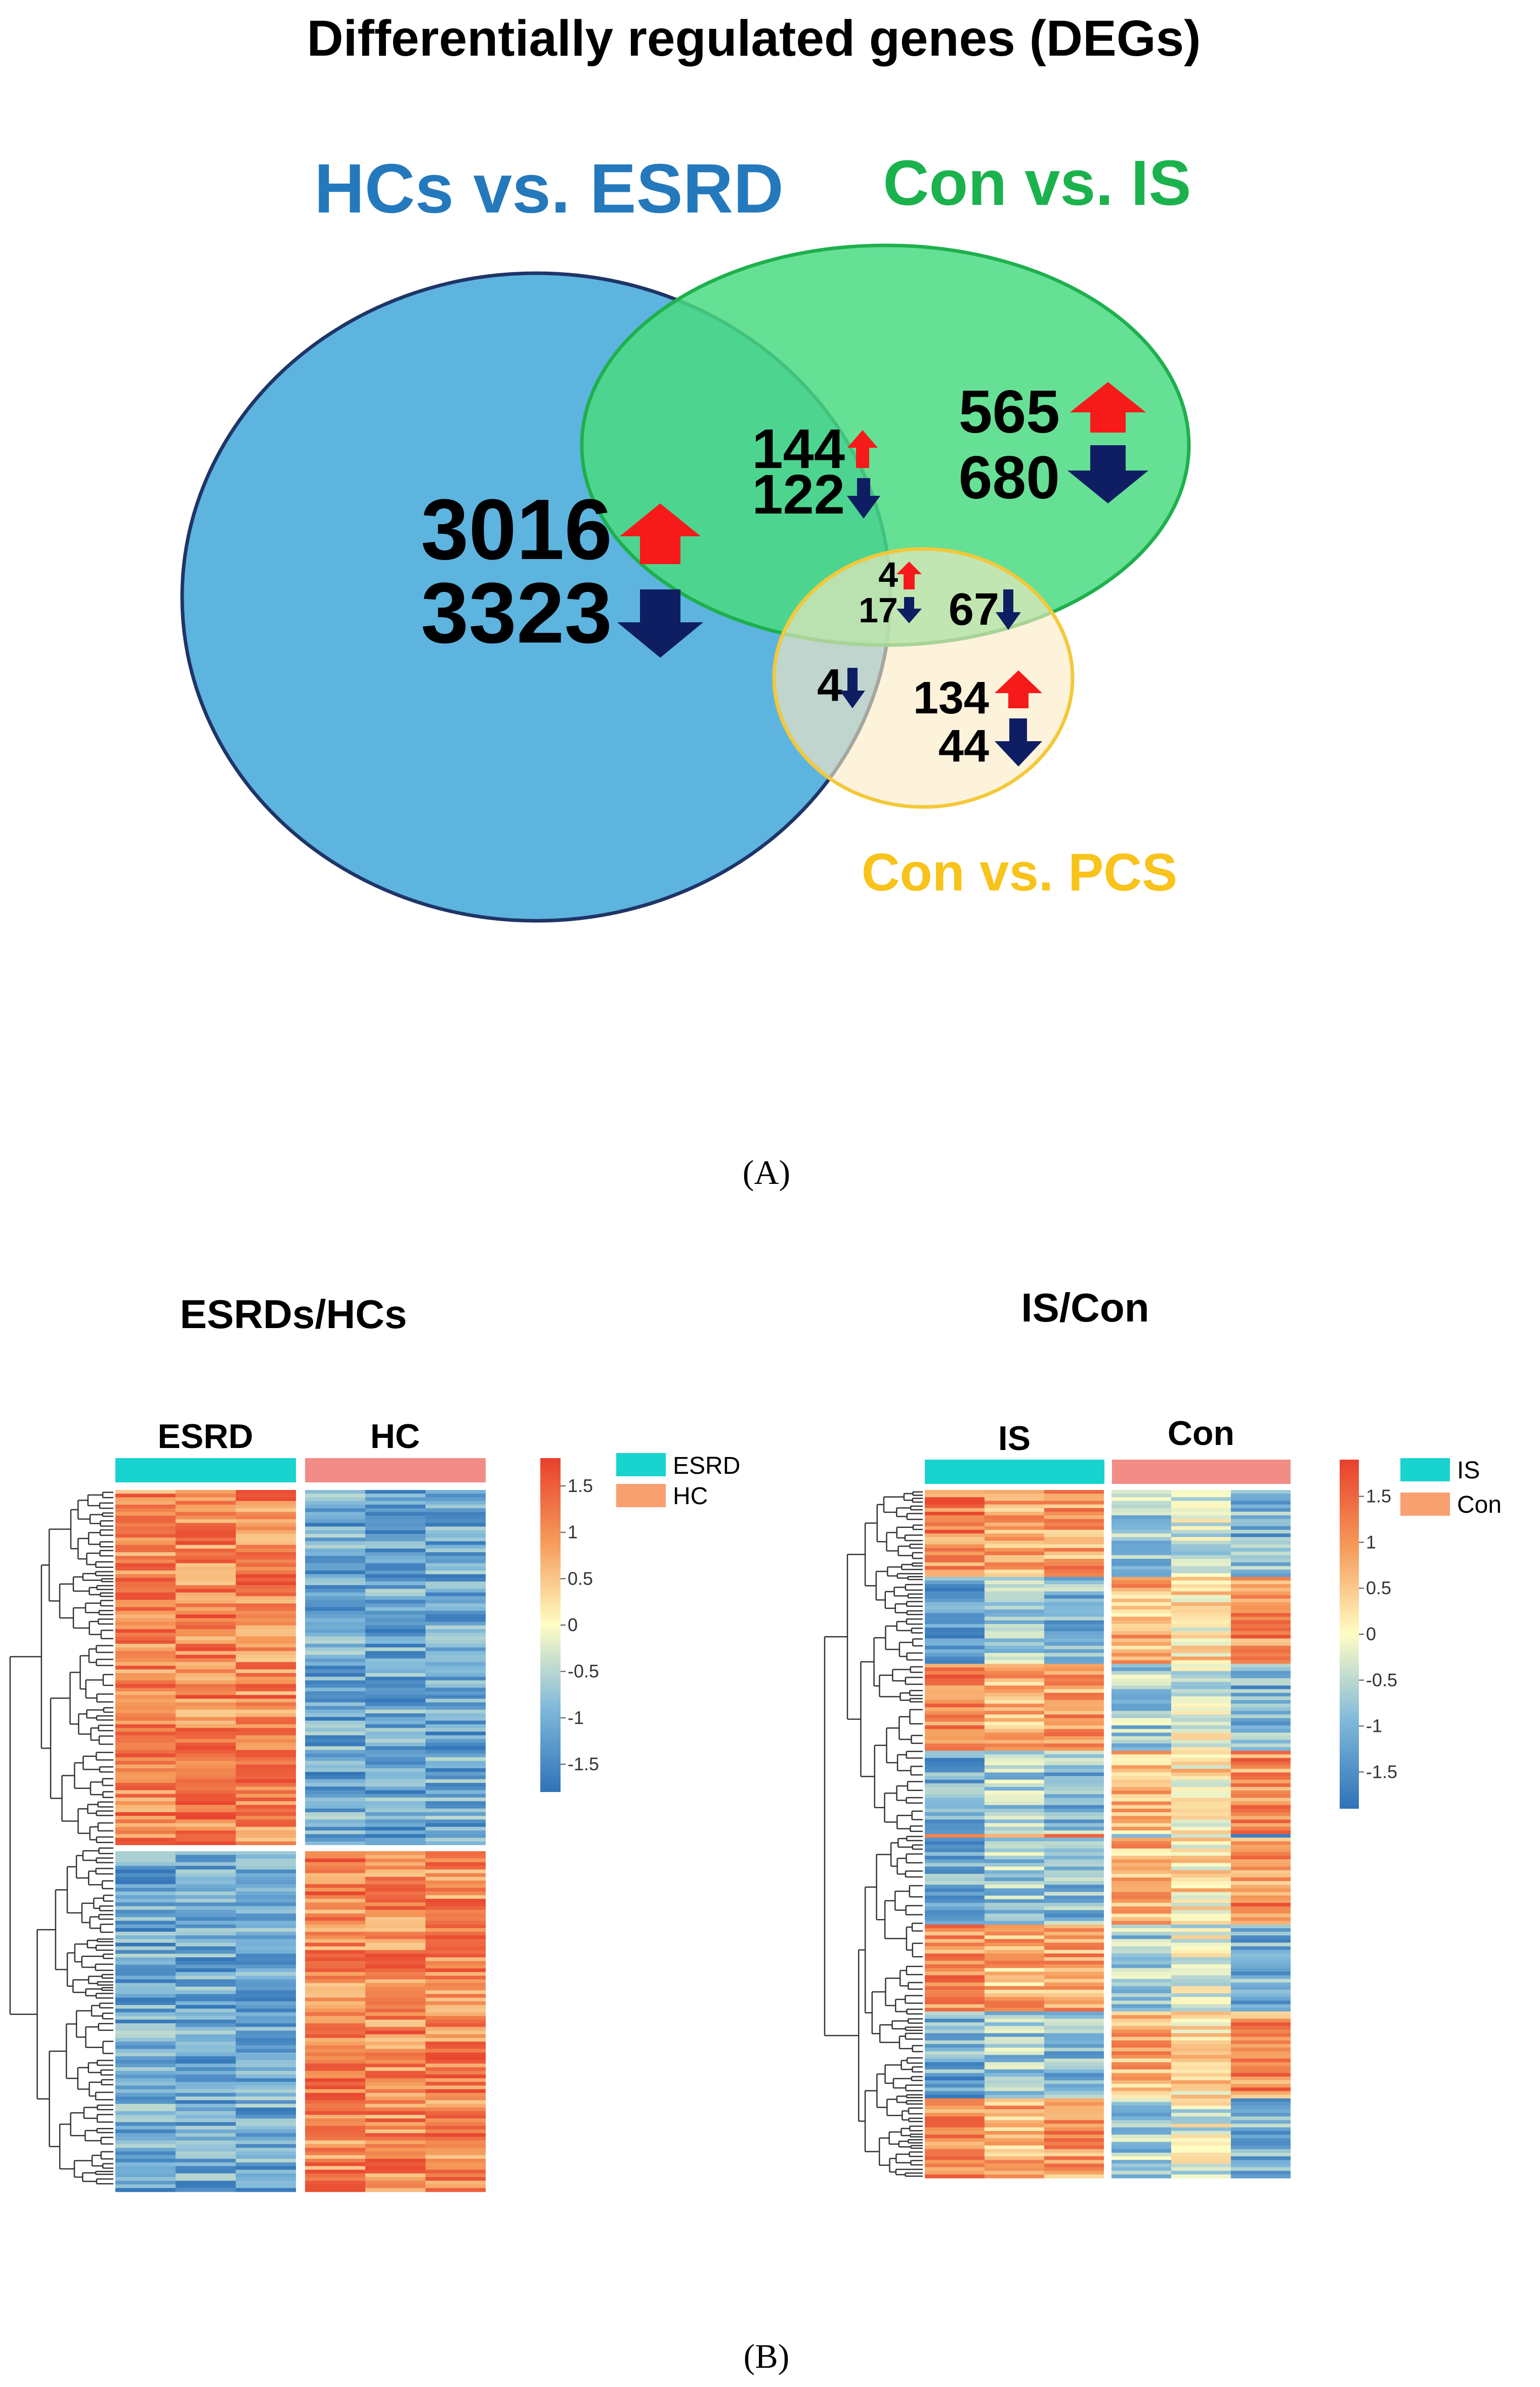  I want to click on heatmap-title: IS/Con, so click(1085, 1307).